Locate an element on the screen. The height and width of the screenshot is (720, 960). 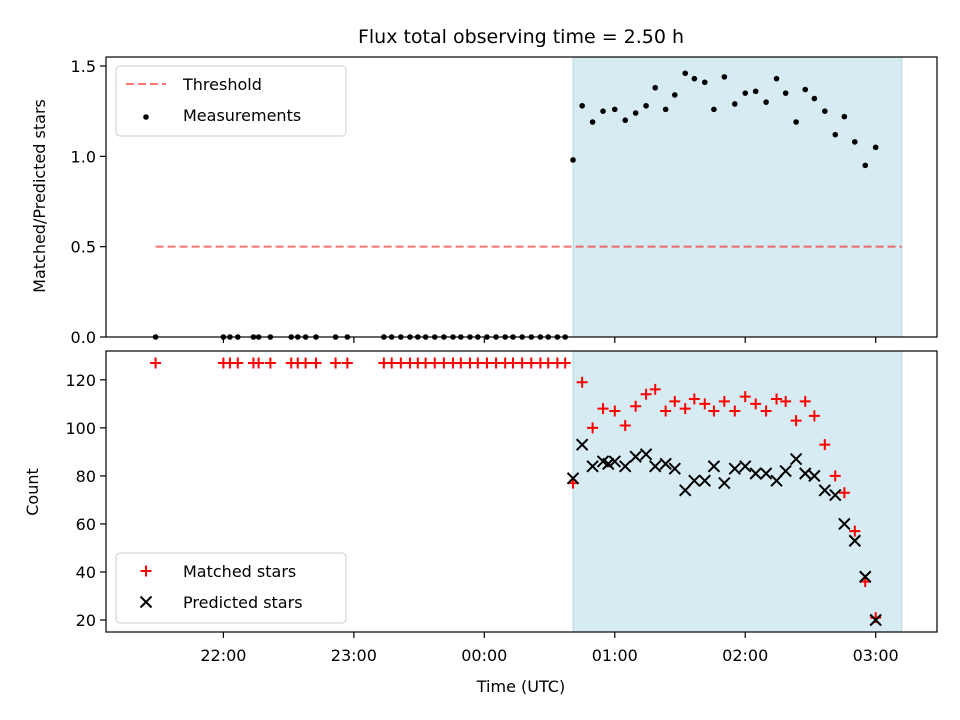
legend-label: Measurements is located at coordinates (242, 115).